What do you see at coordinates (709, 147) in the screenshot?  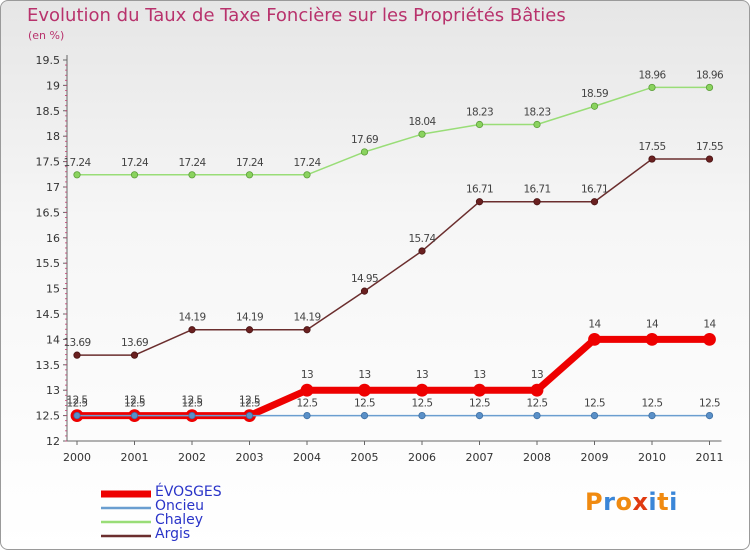 I see `data-label-argis: 17.55` at bounding box center [709, 147].